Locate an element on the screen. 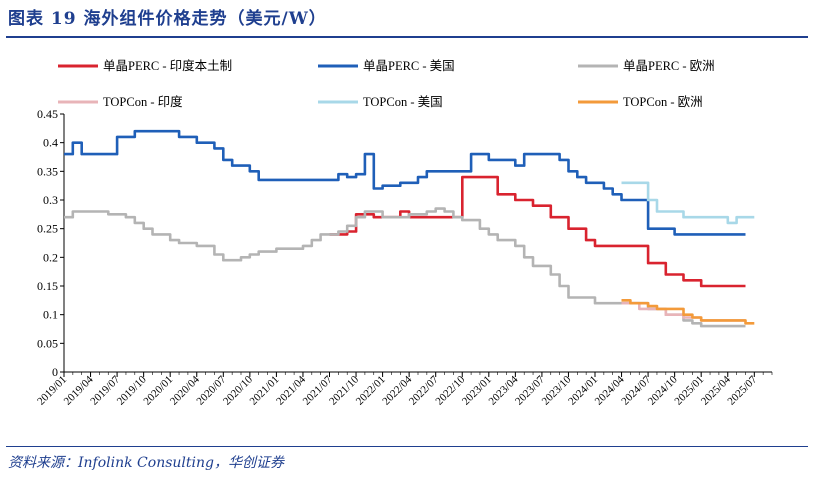 The height and width of the screenshot is (478, 814). y-tick-label: 0.45 is located at coordinates (47, 114).